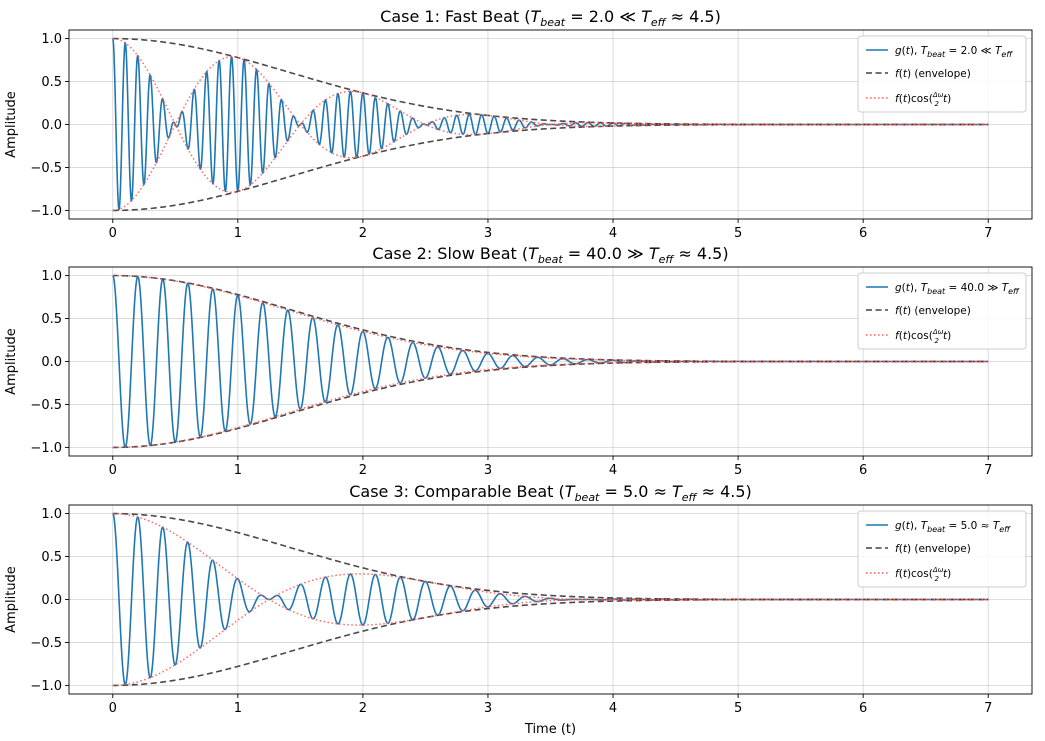 This screenshot has width=1045, height=741. Describe the element at coordinates (550, 729) in the screenshot. I see `x-axis-label: Time (t)` at that location.